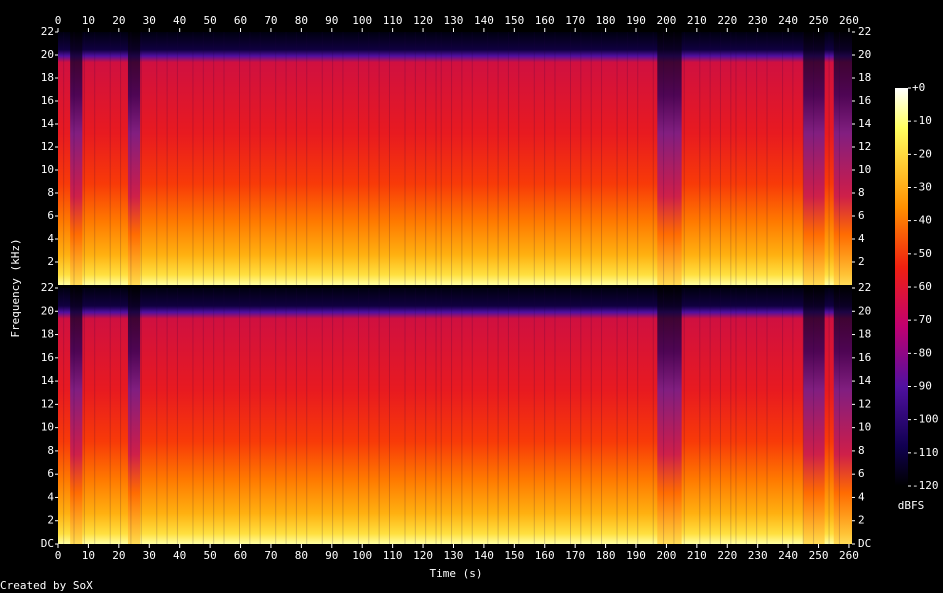 This screenshot has height=593, width=943. What do you see at coordinates (47, 169) in the screenshot?
I see `y-tick-label: 10` at bounding box center [47, 169].